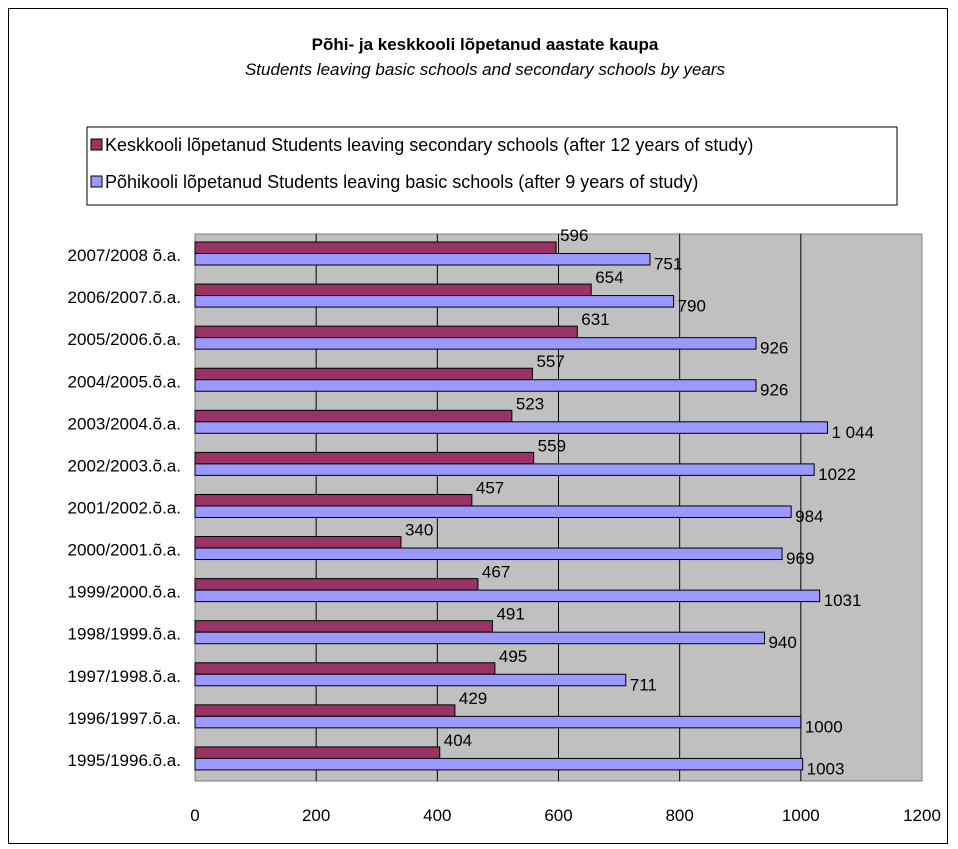 The height and width of the screenshot is (849, 958). What do you see at coordinates (316, 815) in the screenshot?
I see `x-tick-label: 200` at bounding box center [316, 815].